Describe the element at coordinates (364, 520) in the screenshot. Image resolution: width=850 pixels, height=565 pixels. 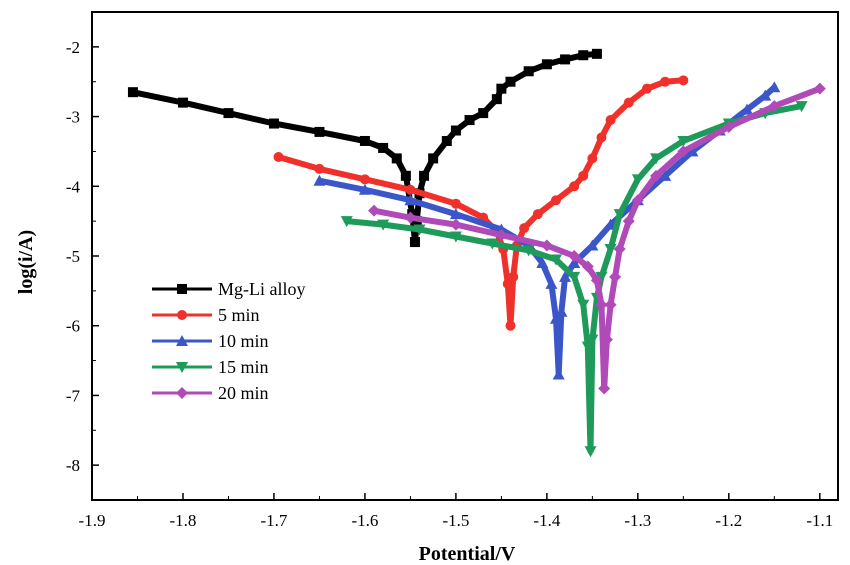
I see `x-tick-label: -1.6` at that location.